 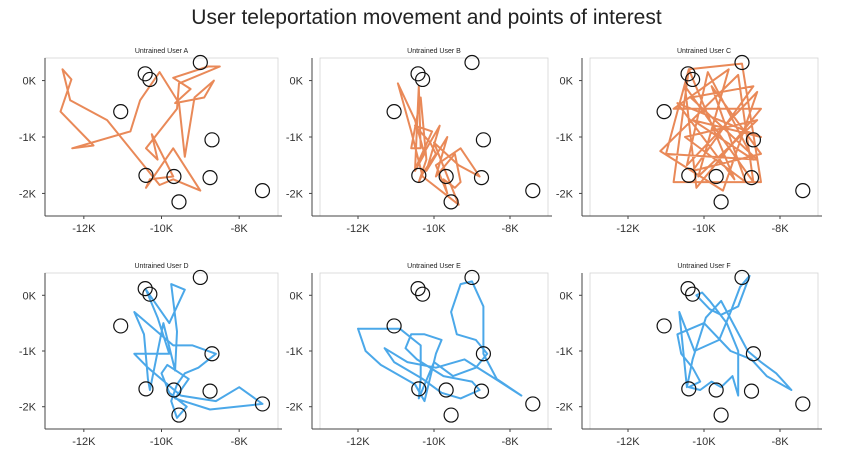 I want to click on chart-panel: Untrained User F 0K -1K -2K -12K -10K -8K, so click(x=689, y=355).